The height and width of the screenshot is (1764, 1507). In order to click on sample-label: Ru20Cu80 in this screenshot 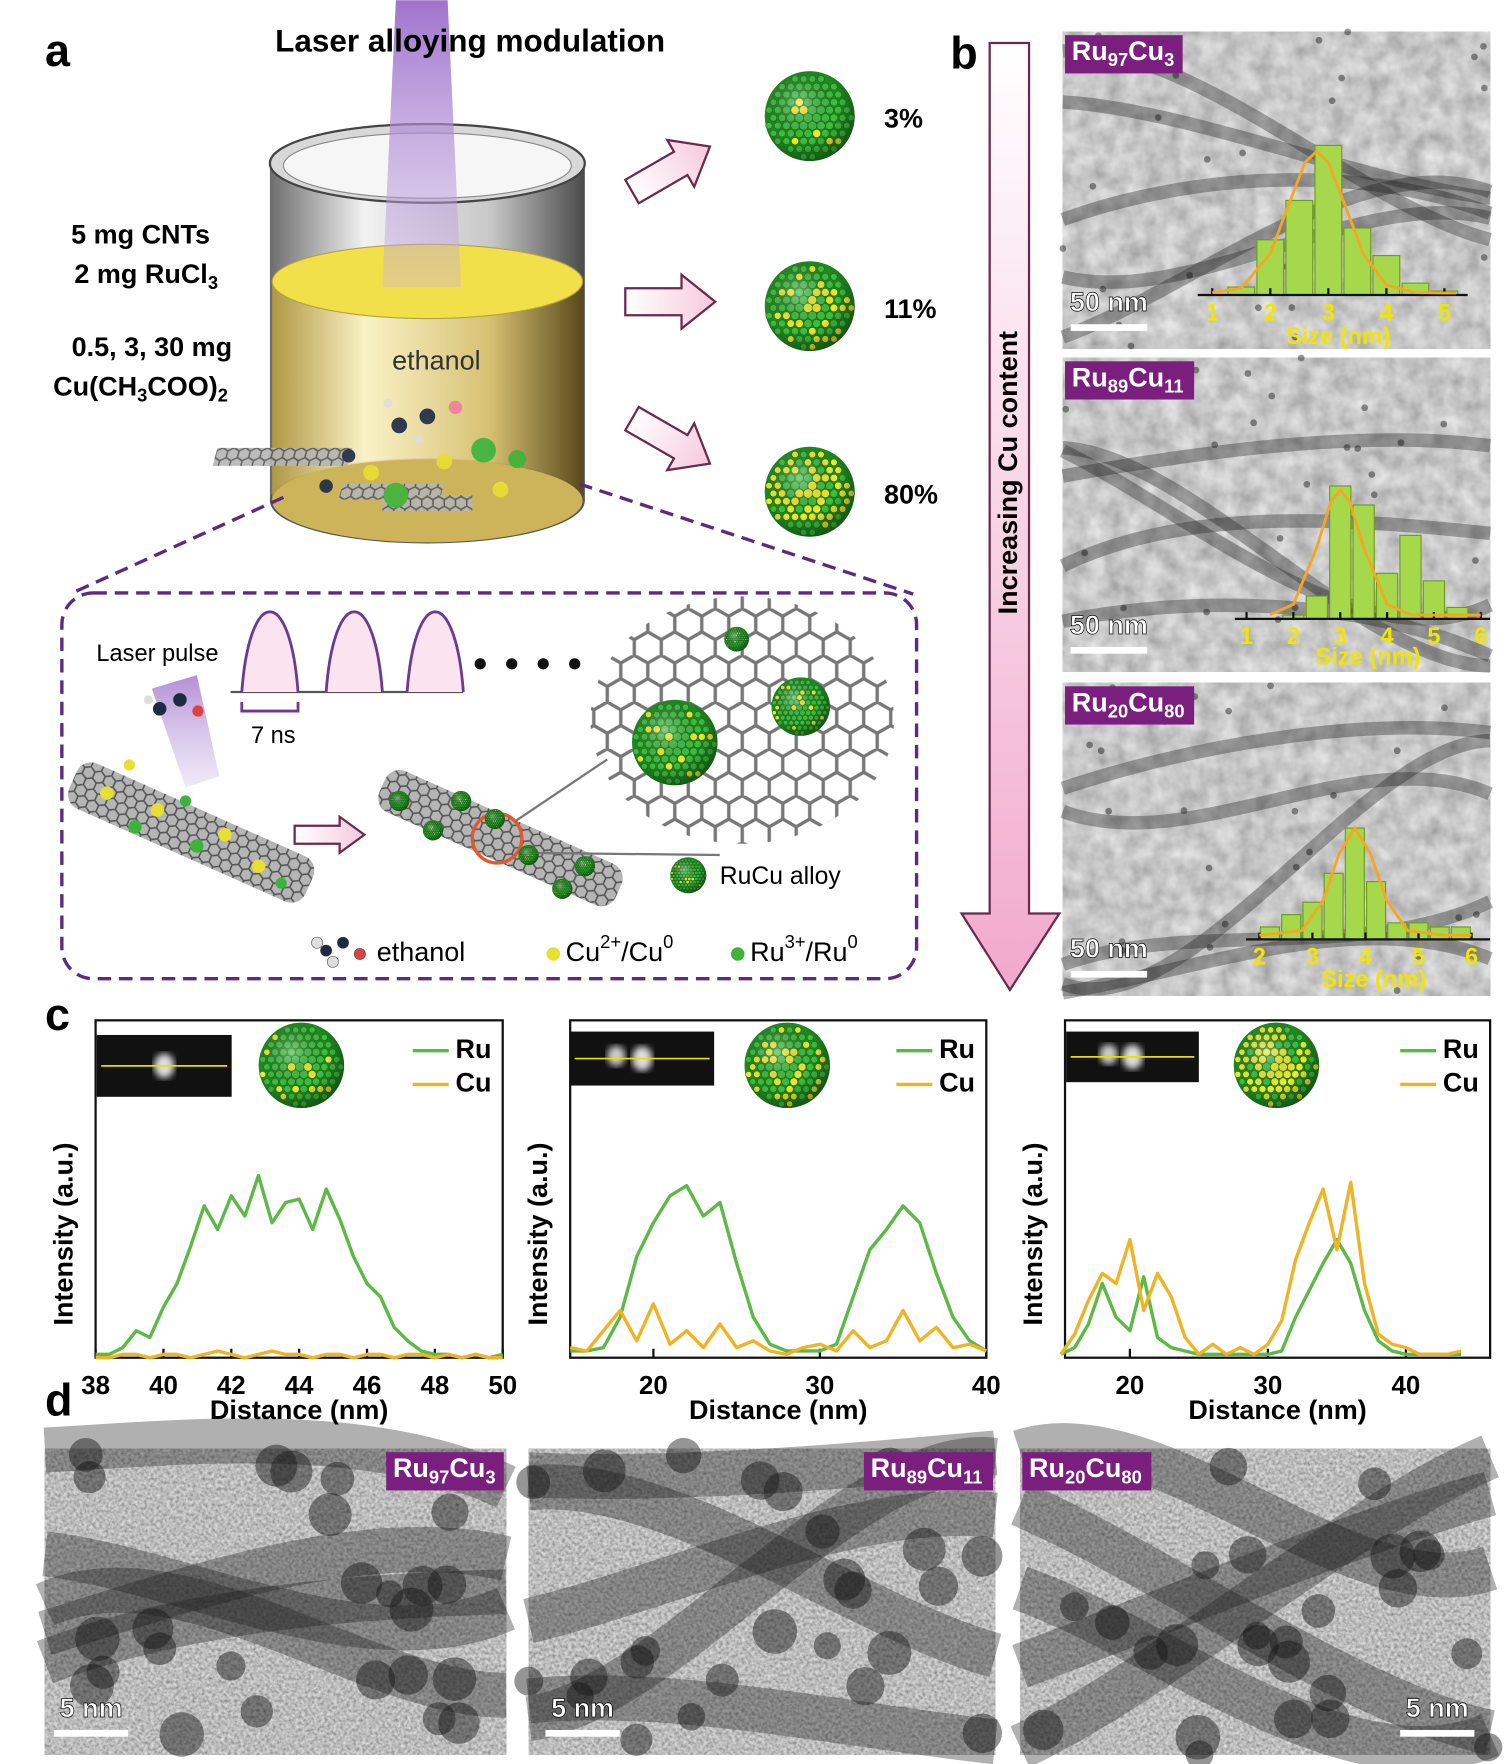, I will do `click(1128, 704)`.